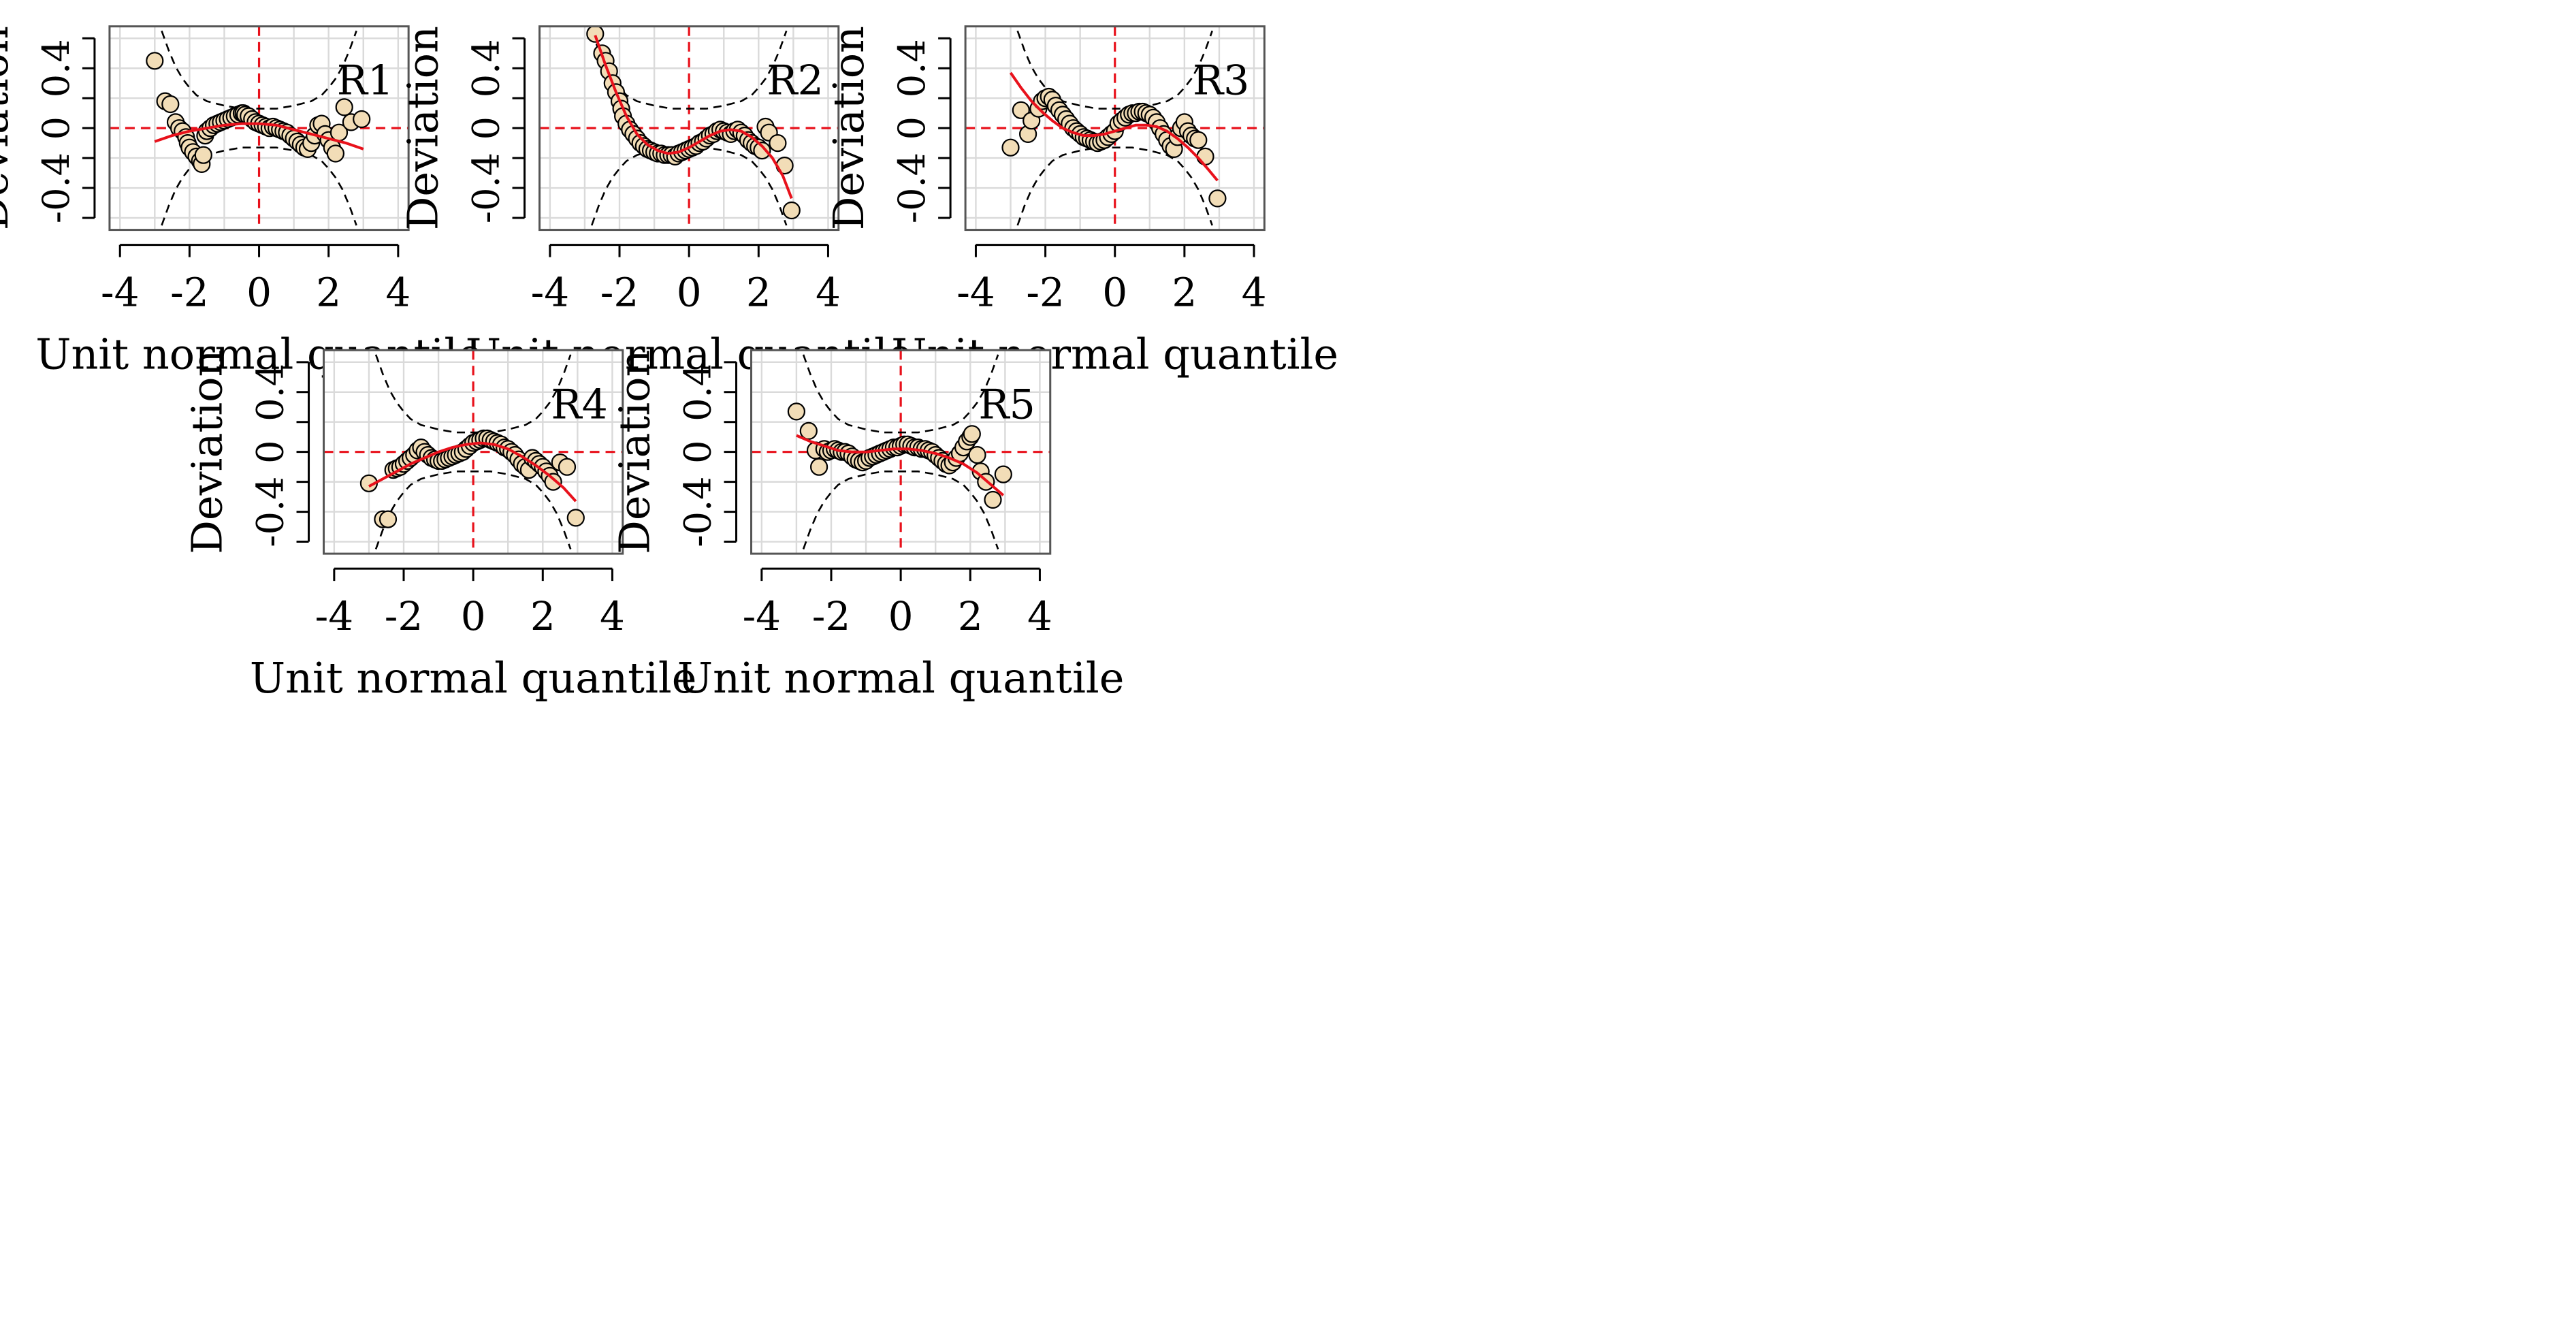 This screenshot has height=1321, width=2576. I want to click on panel-label: R5, so click(1007, 405).